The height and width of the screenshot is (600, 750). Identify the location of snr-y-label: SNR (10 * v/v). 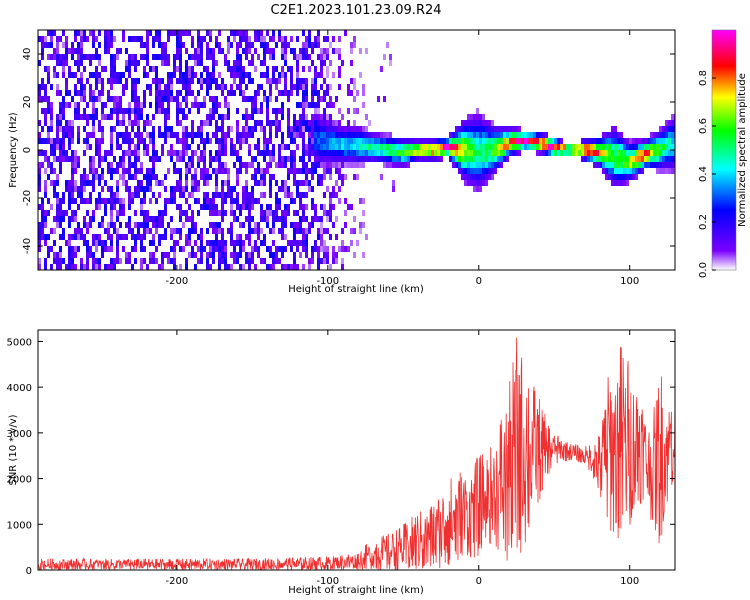
(13, 449).